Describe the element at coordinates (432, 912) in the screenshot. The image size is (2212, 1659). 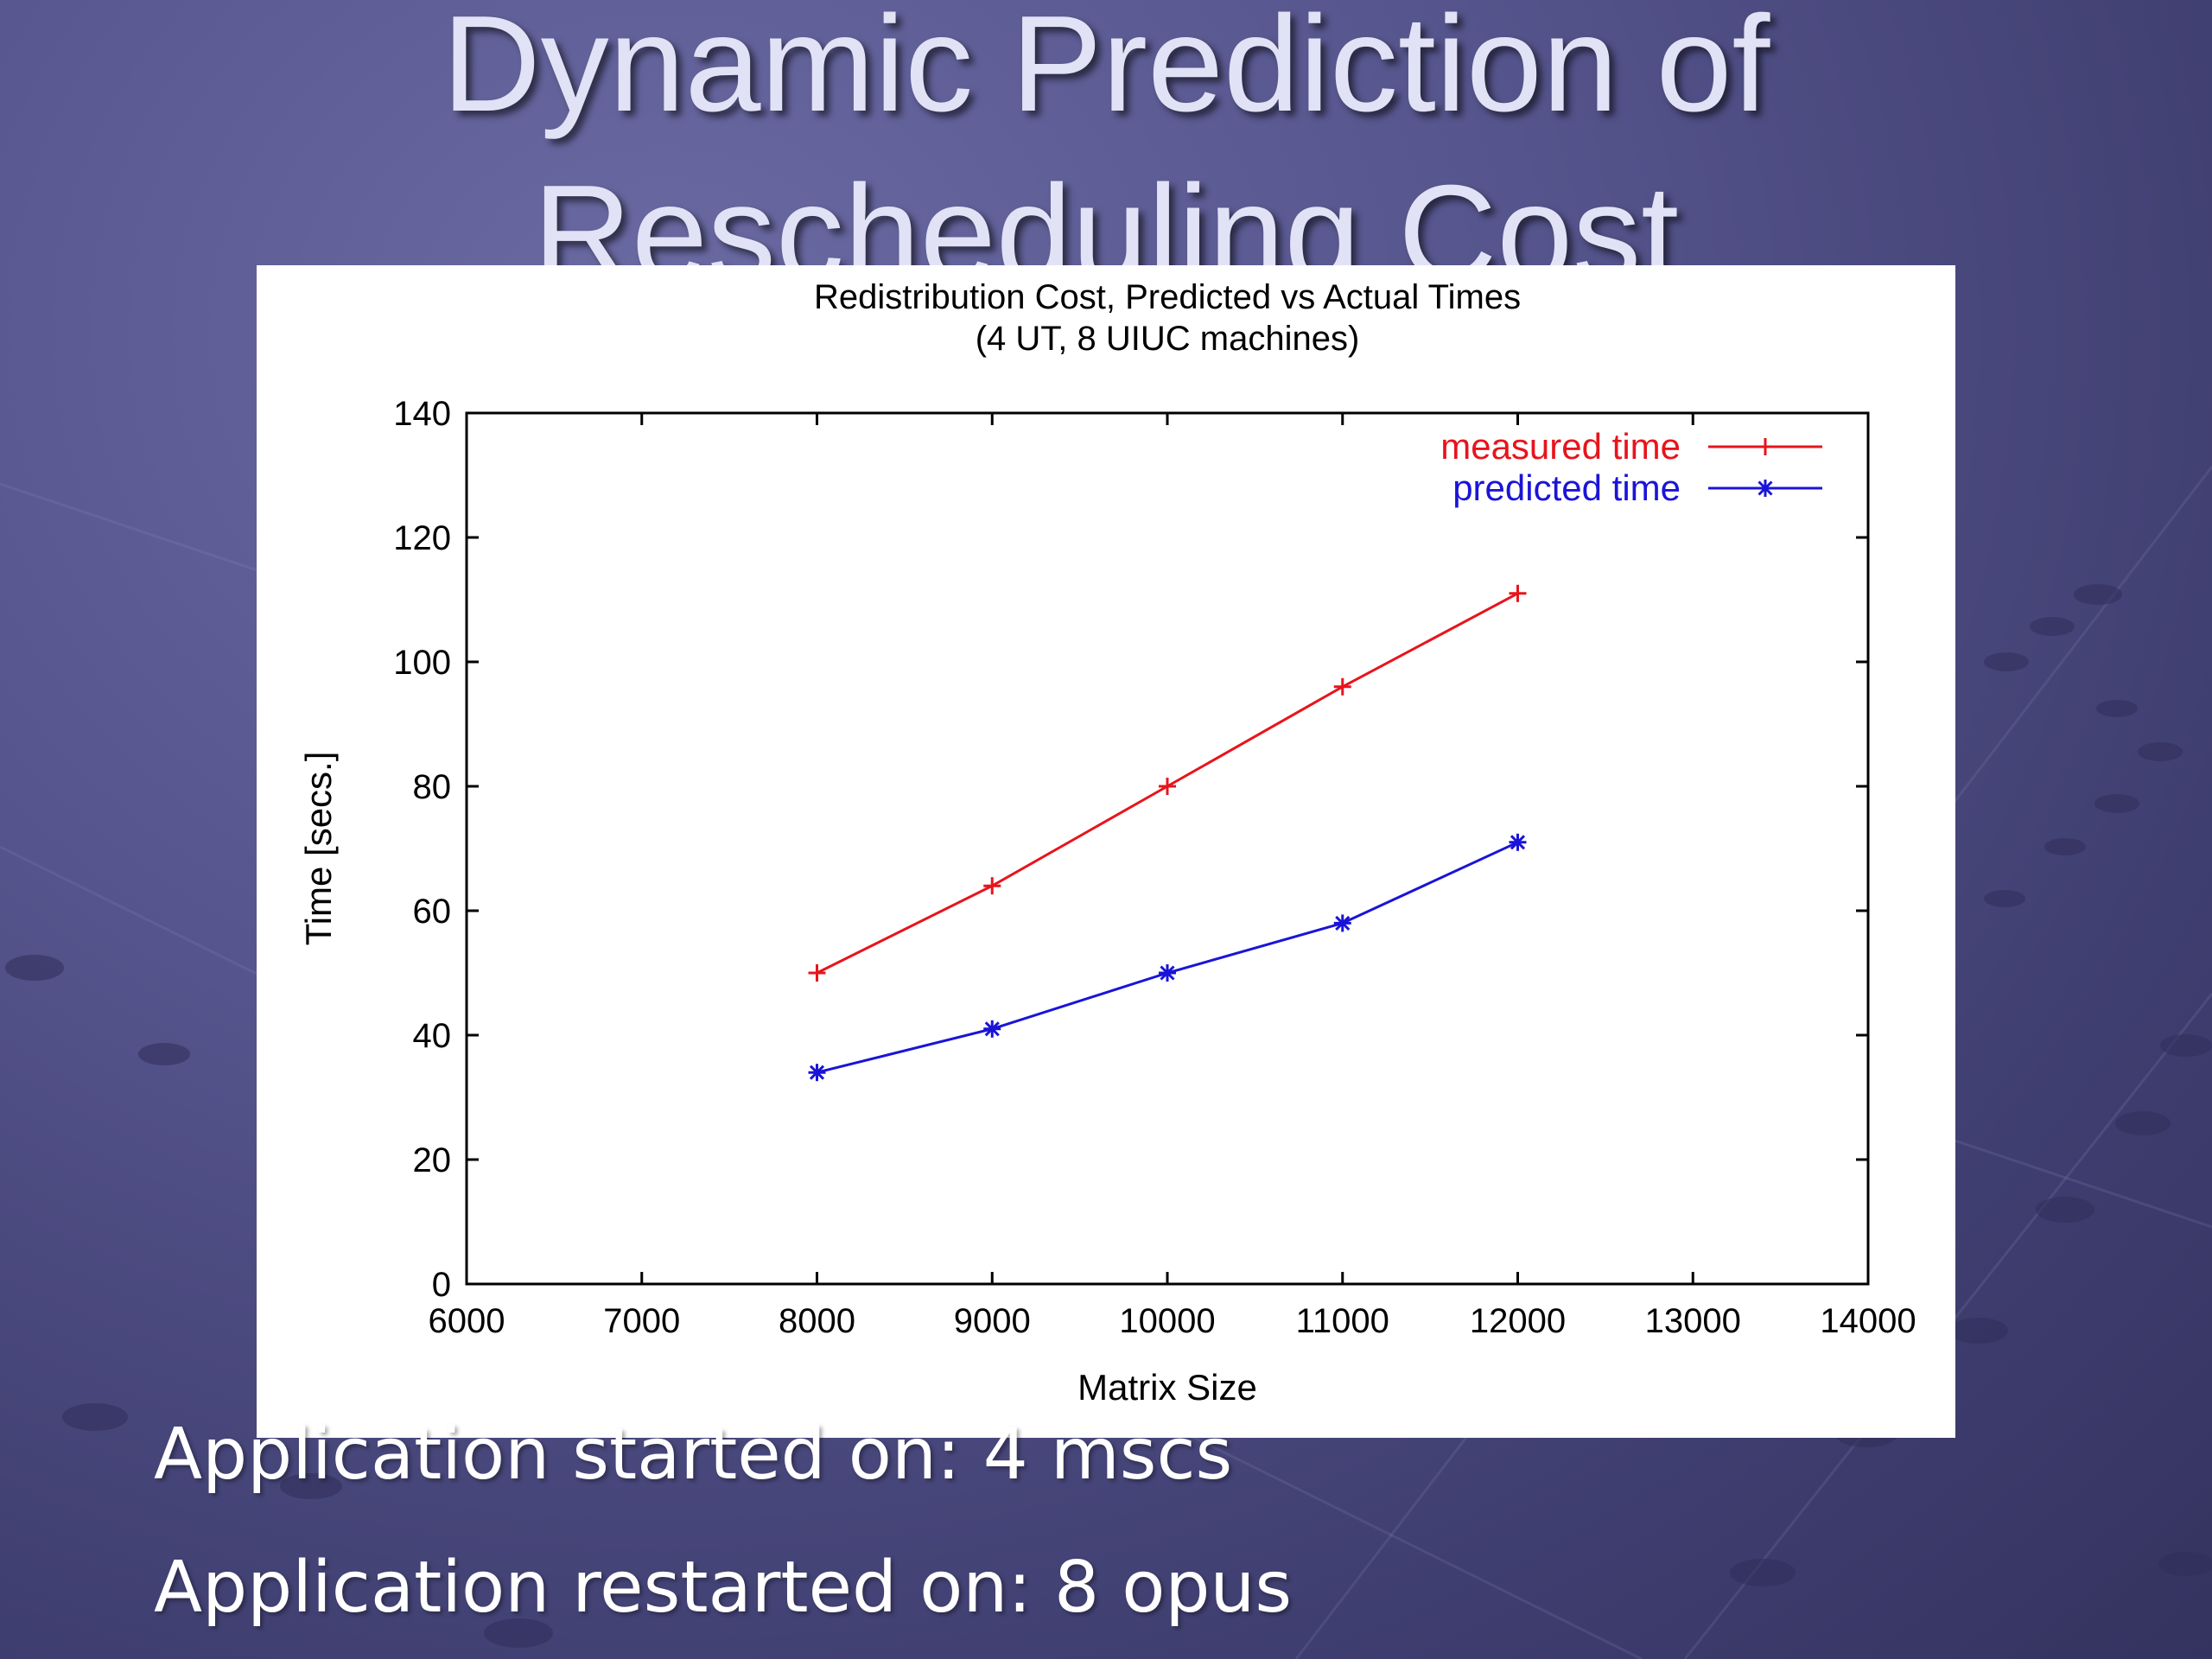
I see `y-tick-label: 60` at that location.